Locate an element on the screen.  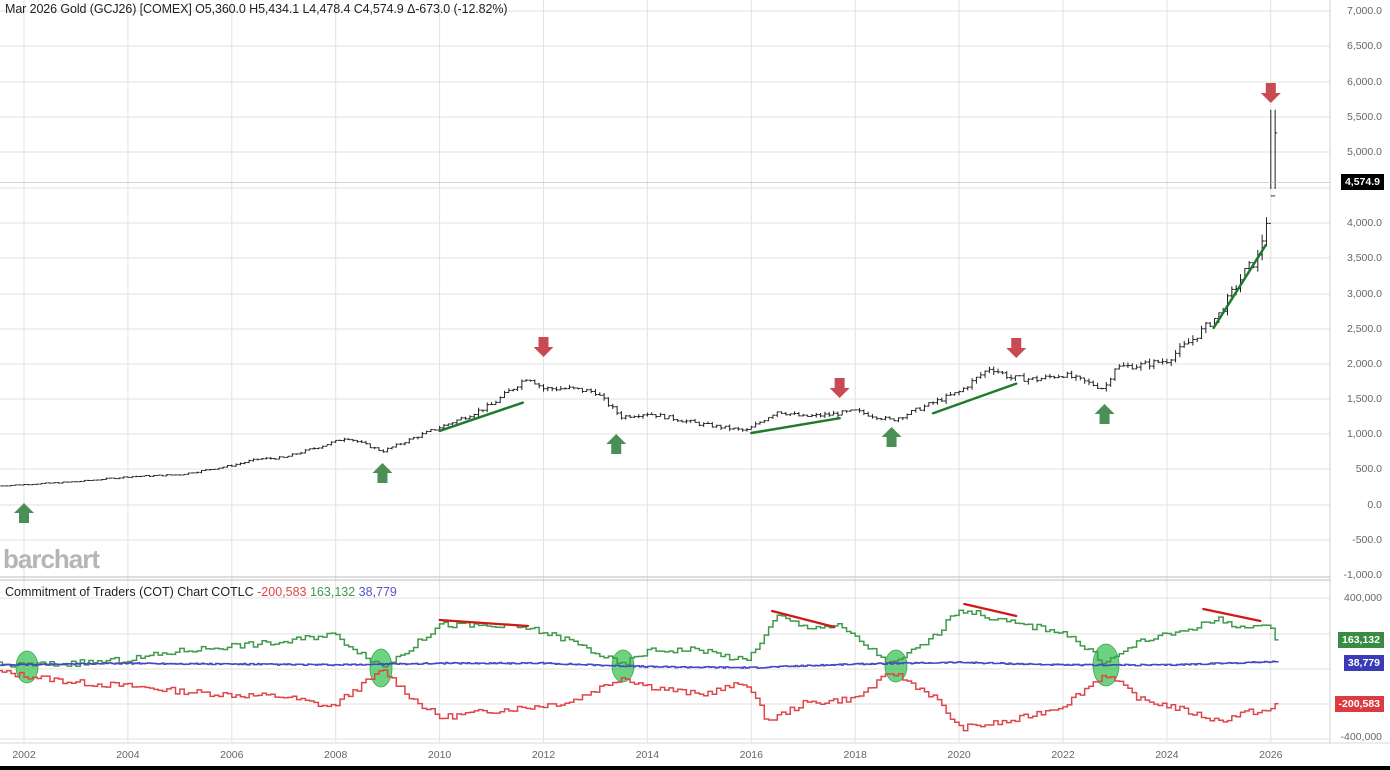
price-axis-label: 1,500.0 is located at coordinates (1364, 399).